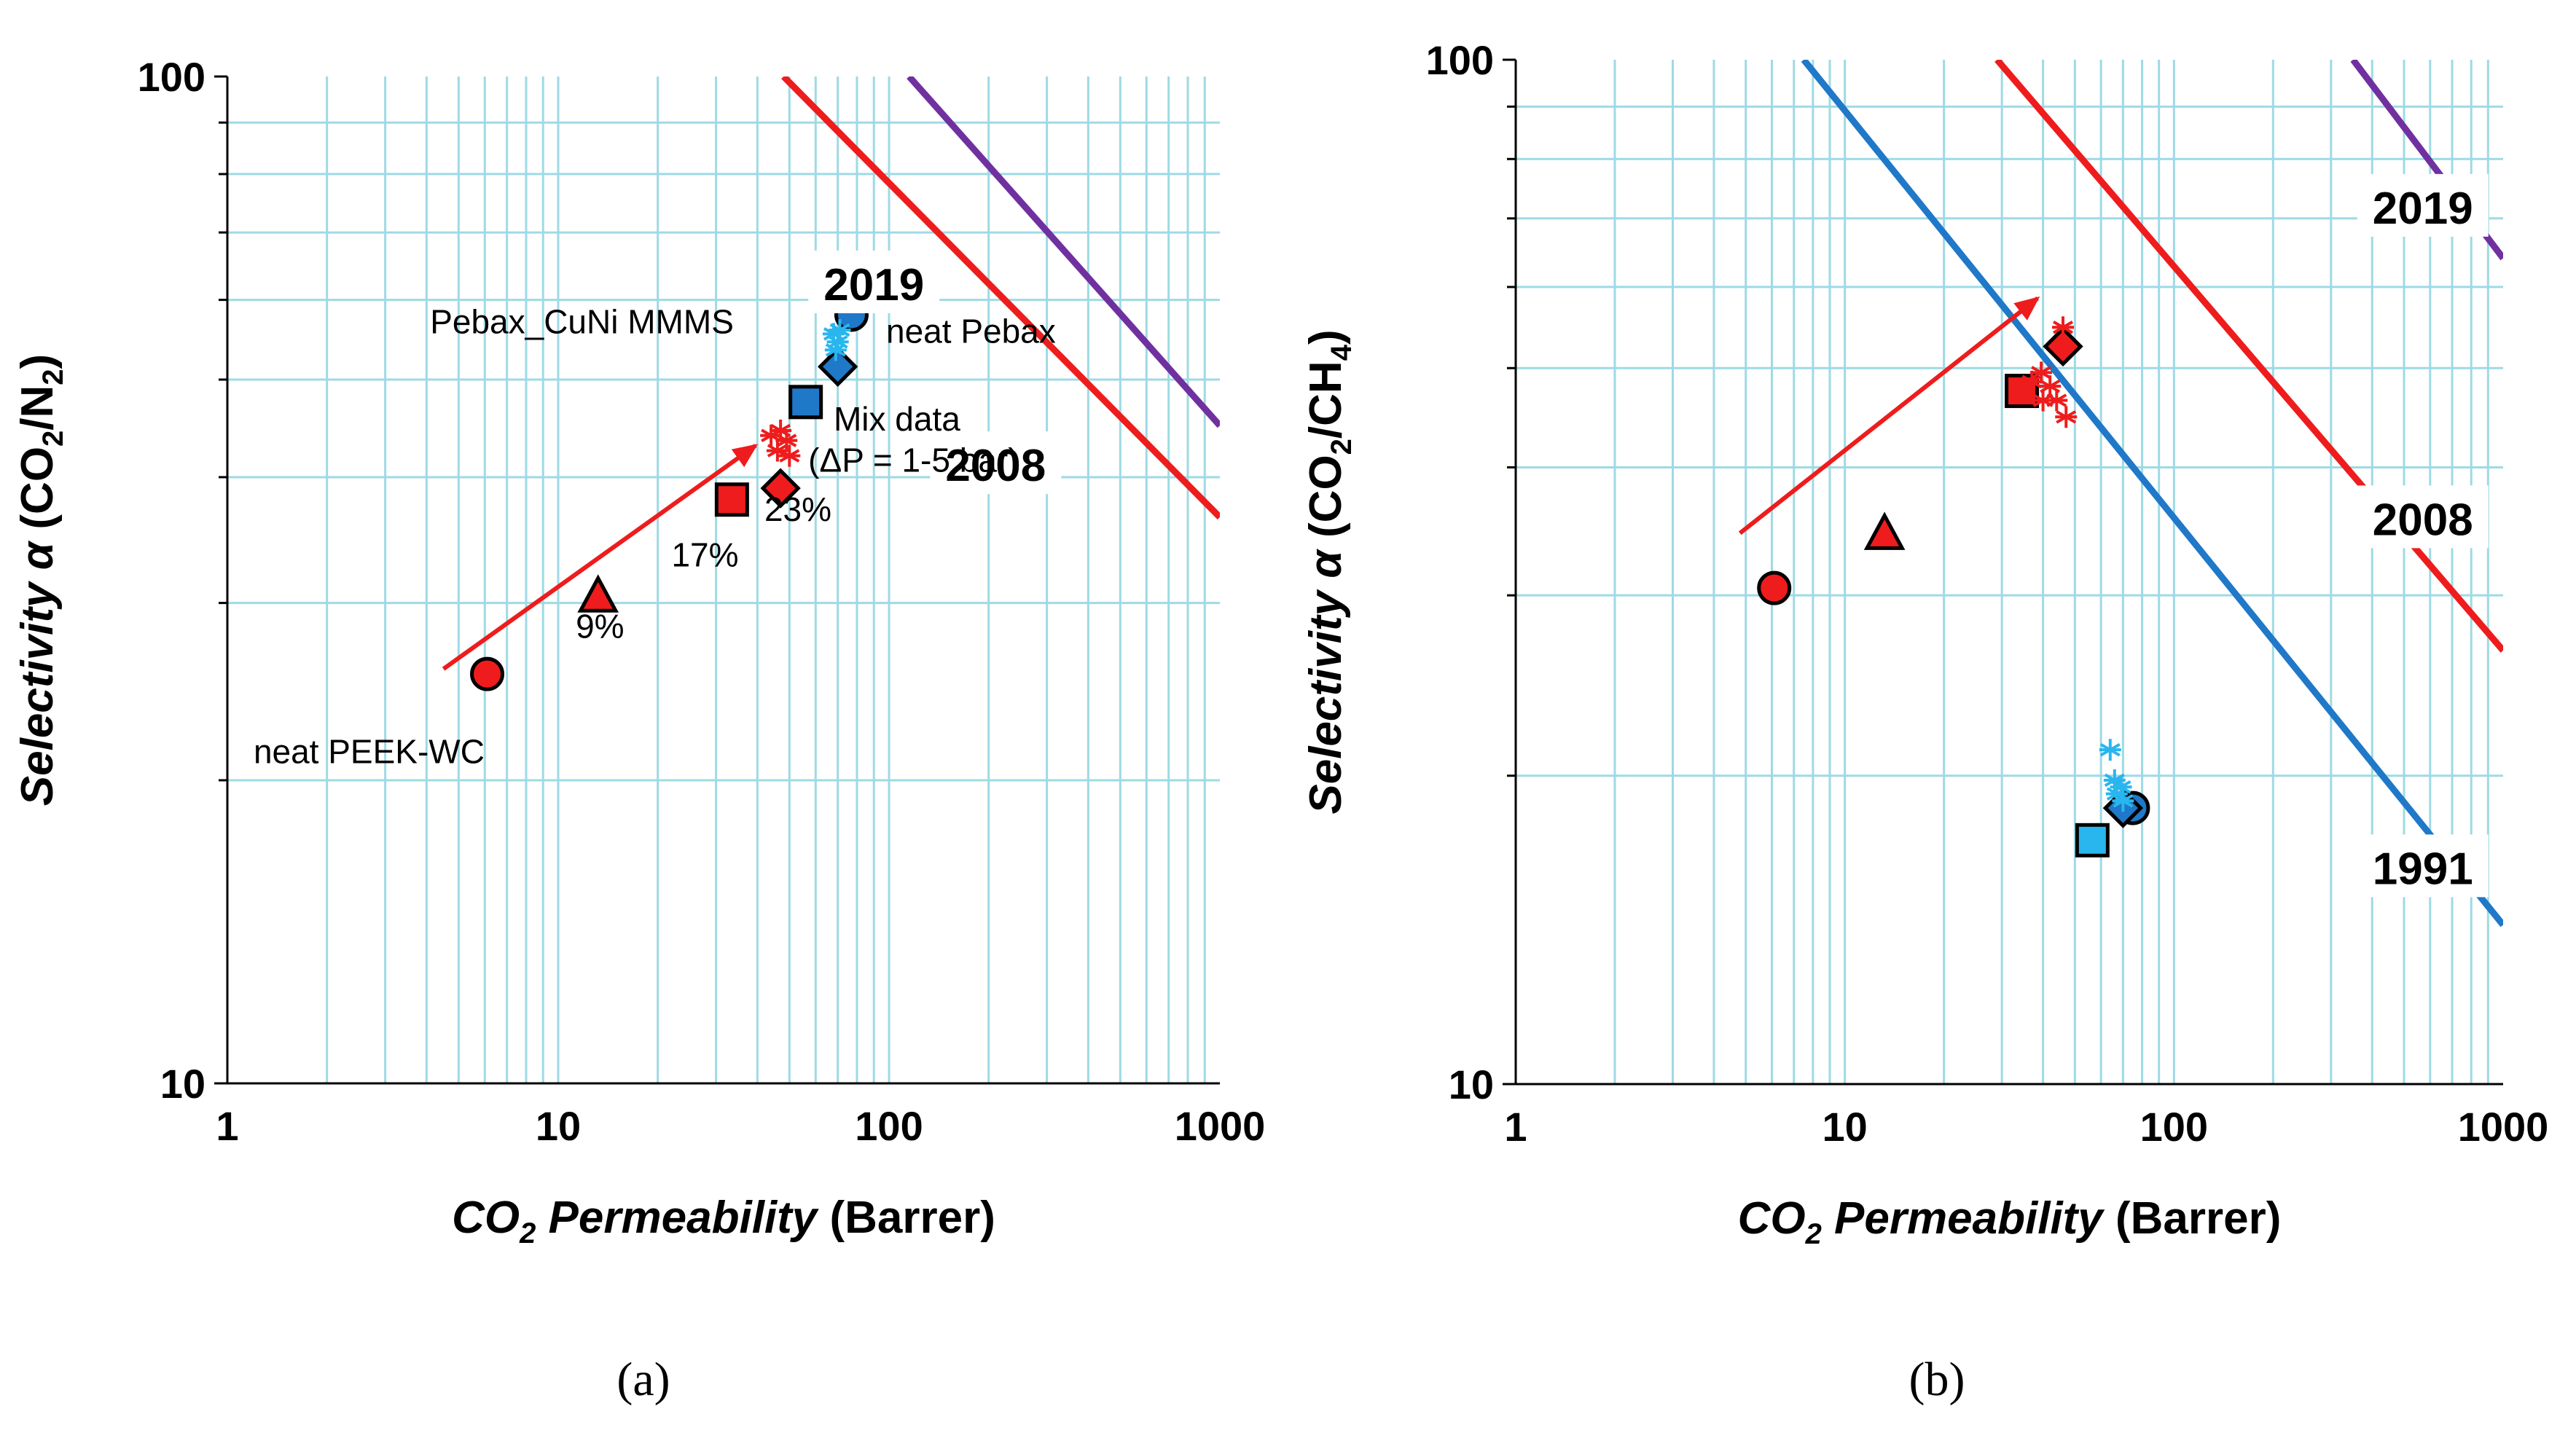 The image size is (2576, 1452). Describe the element at coordinates (2423, 869) in the screenshot. I see `bound-label-1991: 1991` at that location.